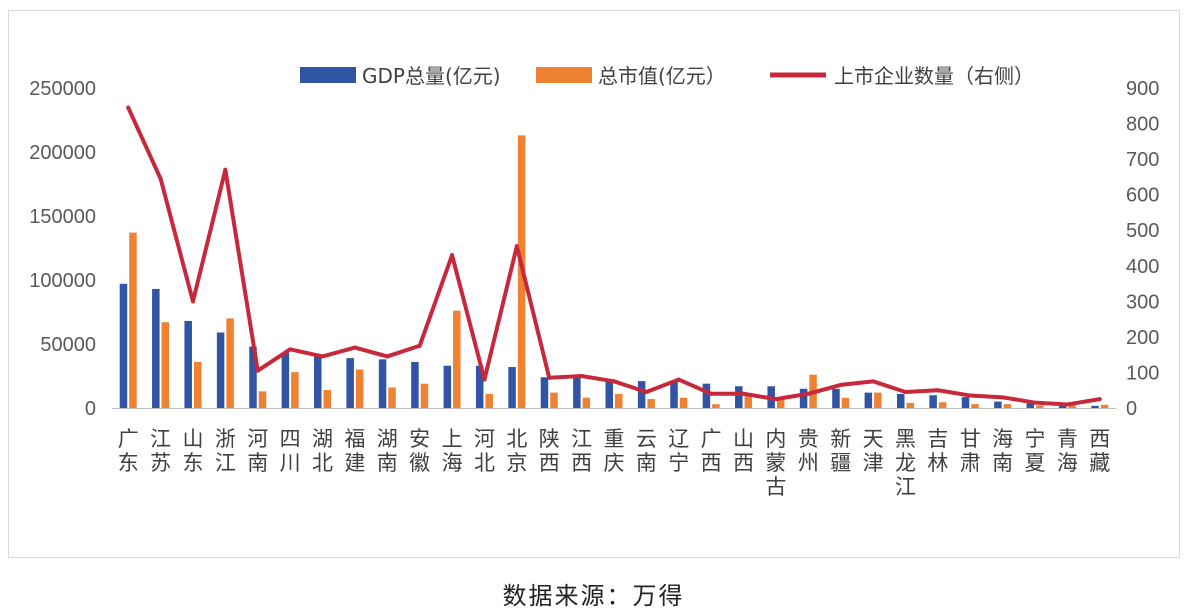 This screenshot has width=1187, height=615. I want to click on legend-label-listed: 上市企业数量（右侧）, so click(934, 76).